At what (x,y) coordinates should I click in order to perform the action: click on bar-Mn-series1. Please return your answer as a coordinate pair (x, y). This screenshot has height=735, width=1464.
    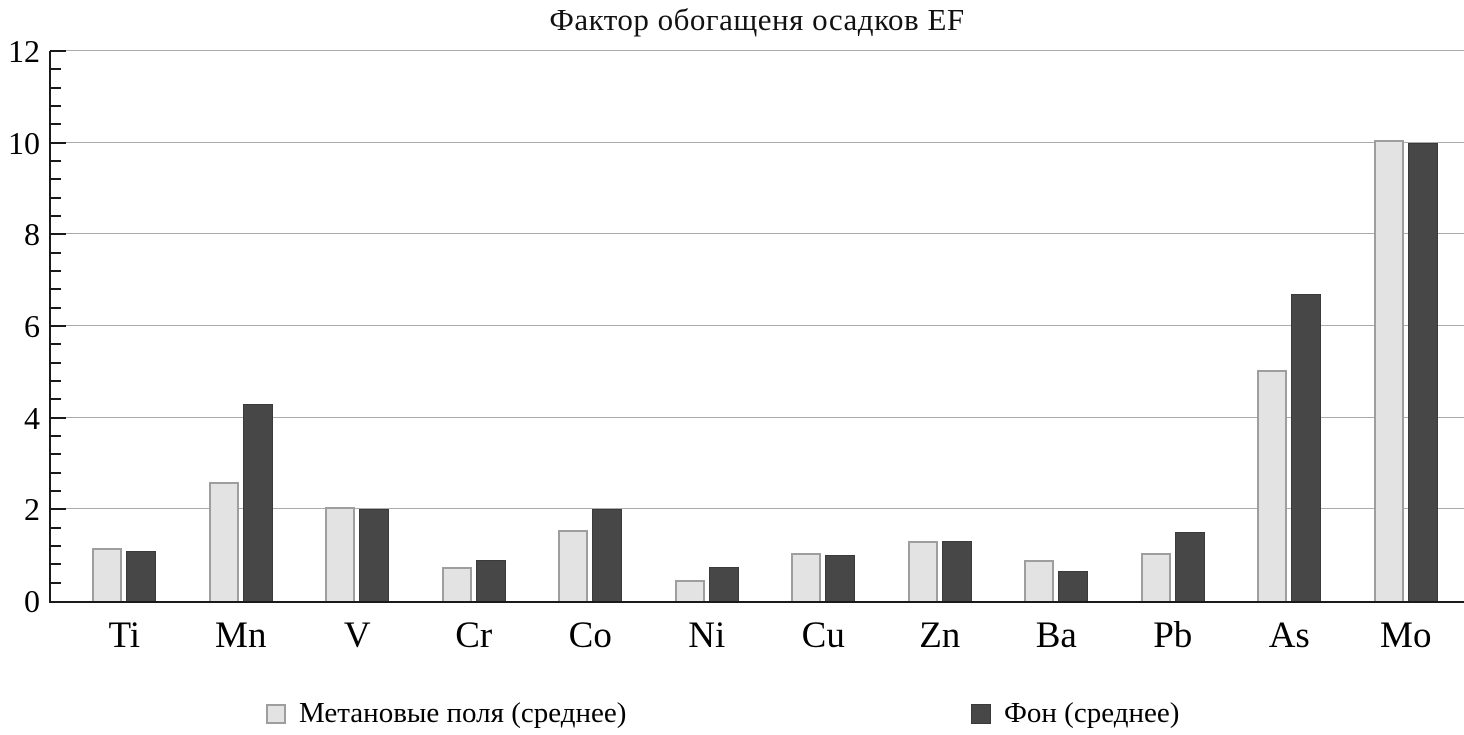
    Looking at the image, I should click on (223, 541).